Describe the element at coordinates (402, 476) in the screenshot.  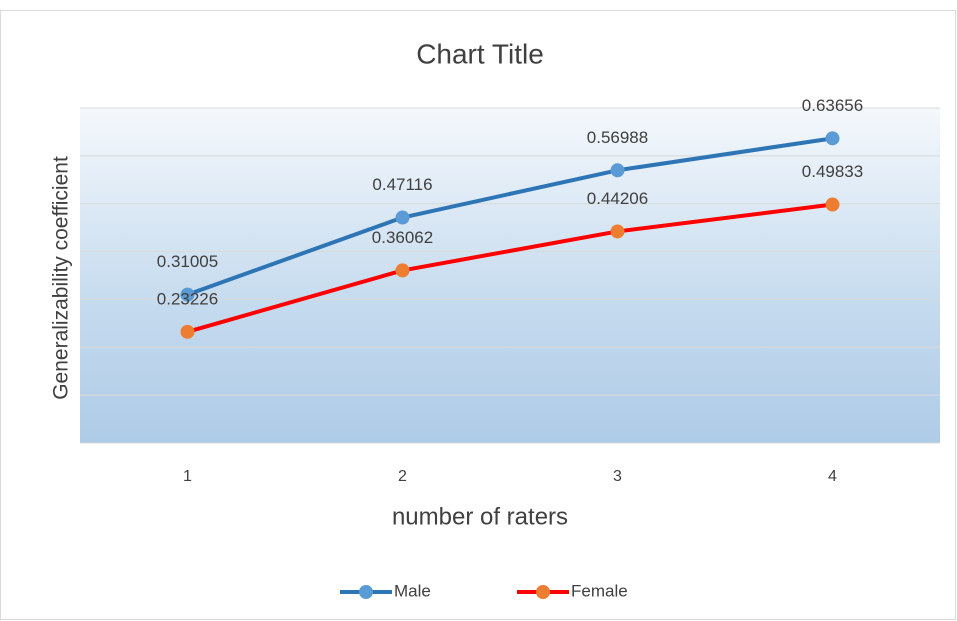
I see `x-tick-label: 2` at that location.